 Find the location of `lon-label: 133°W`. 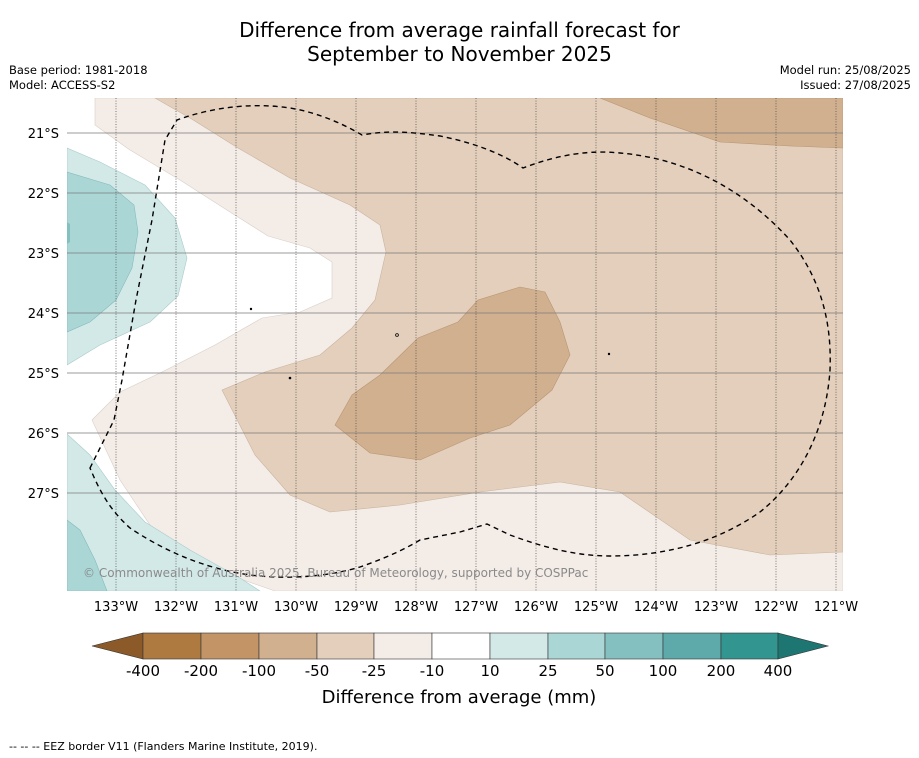

lon-label: 133°W is located at coordinates (116, 607).